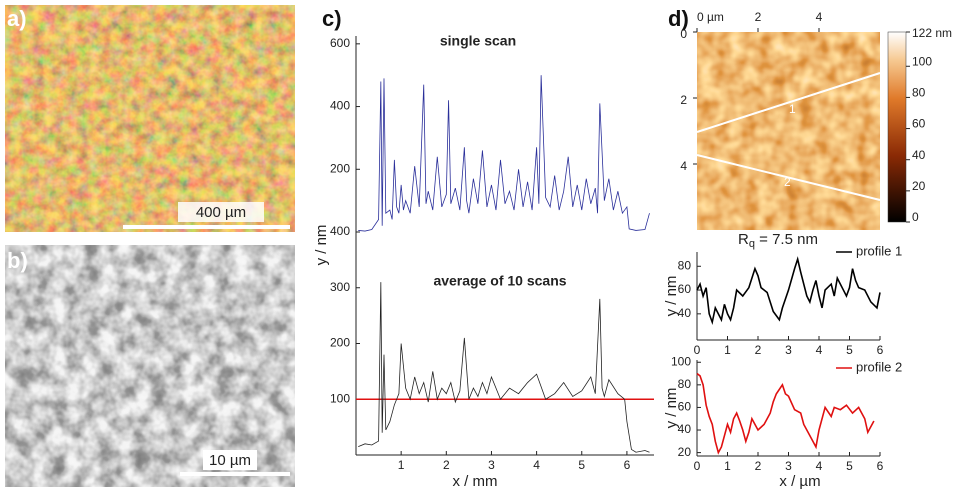 This screenshot has width=959, height=499. I want to click on y-tick-label: 2, so click(683, 100).